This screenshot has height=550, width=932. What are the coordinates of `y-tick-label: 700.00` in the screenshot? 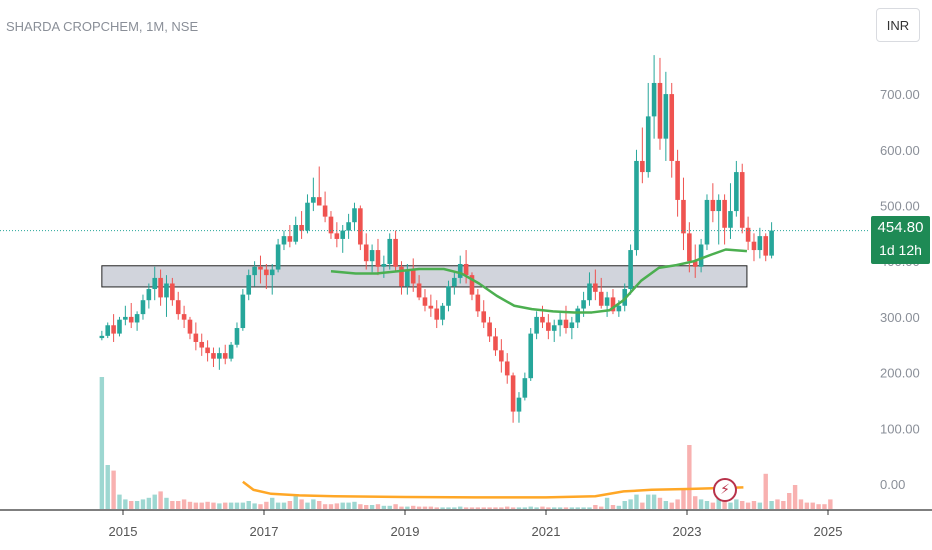 It's located at (900, 94).